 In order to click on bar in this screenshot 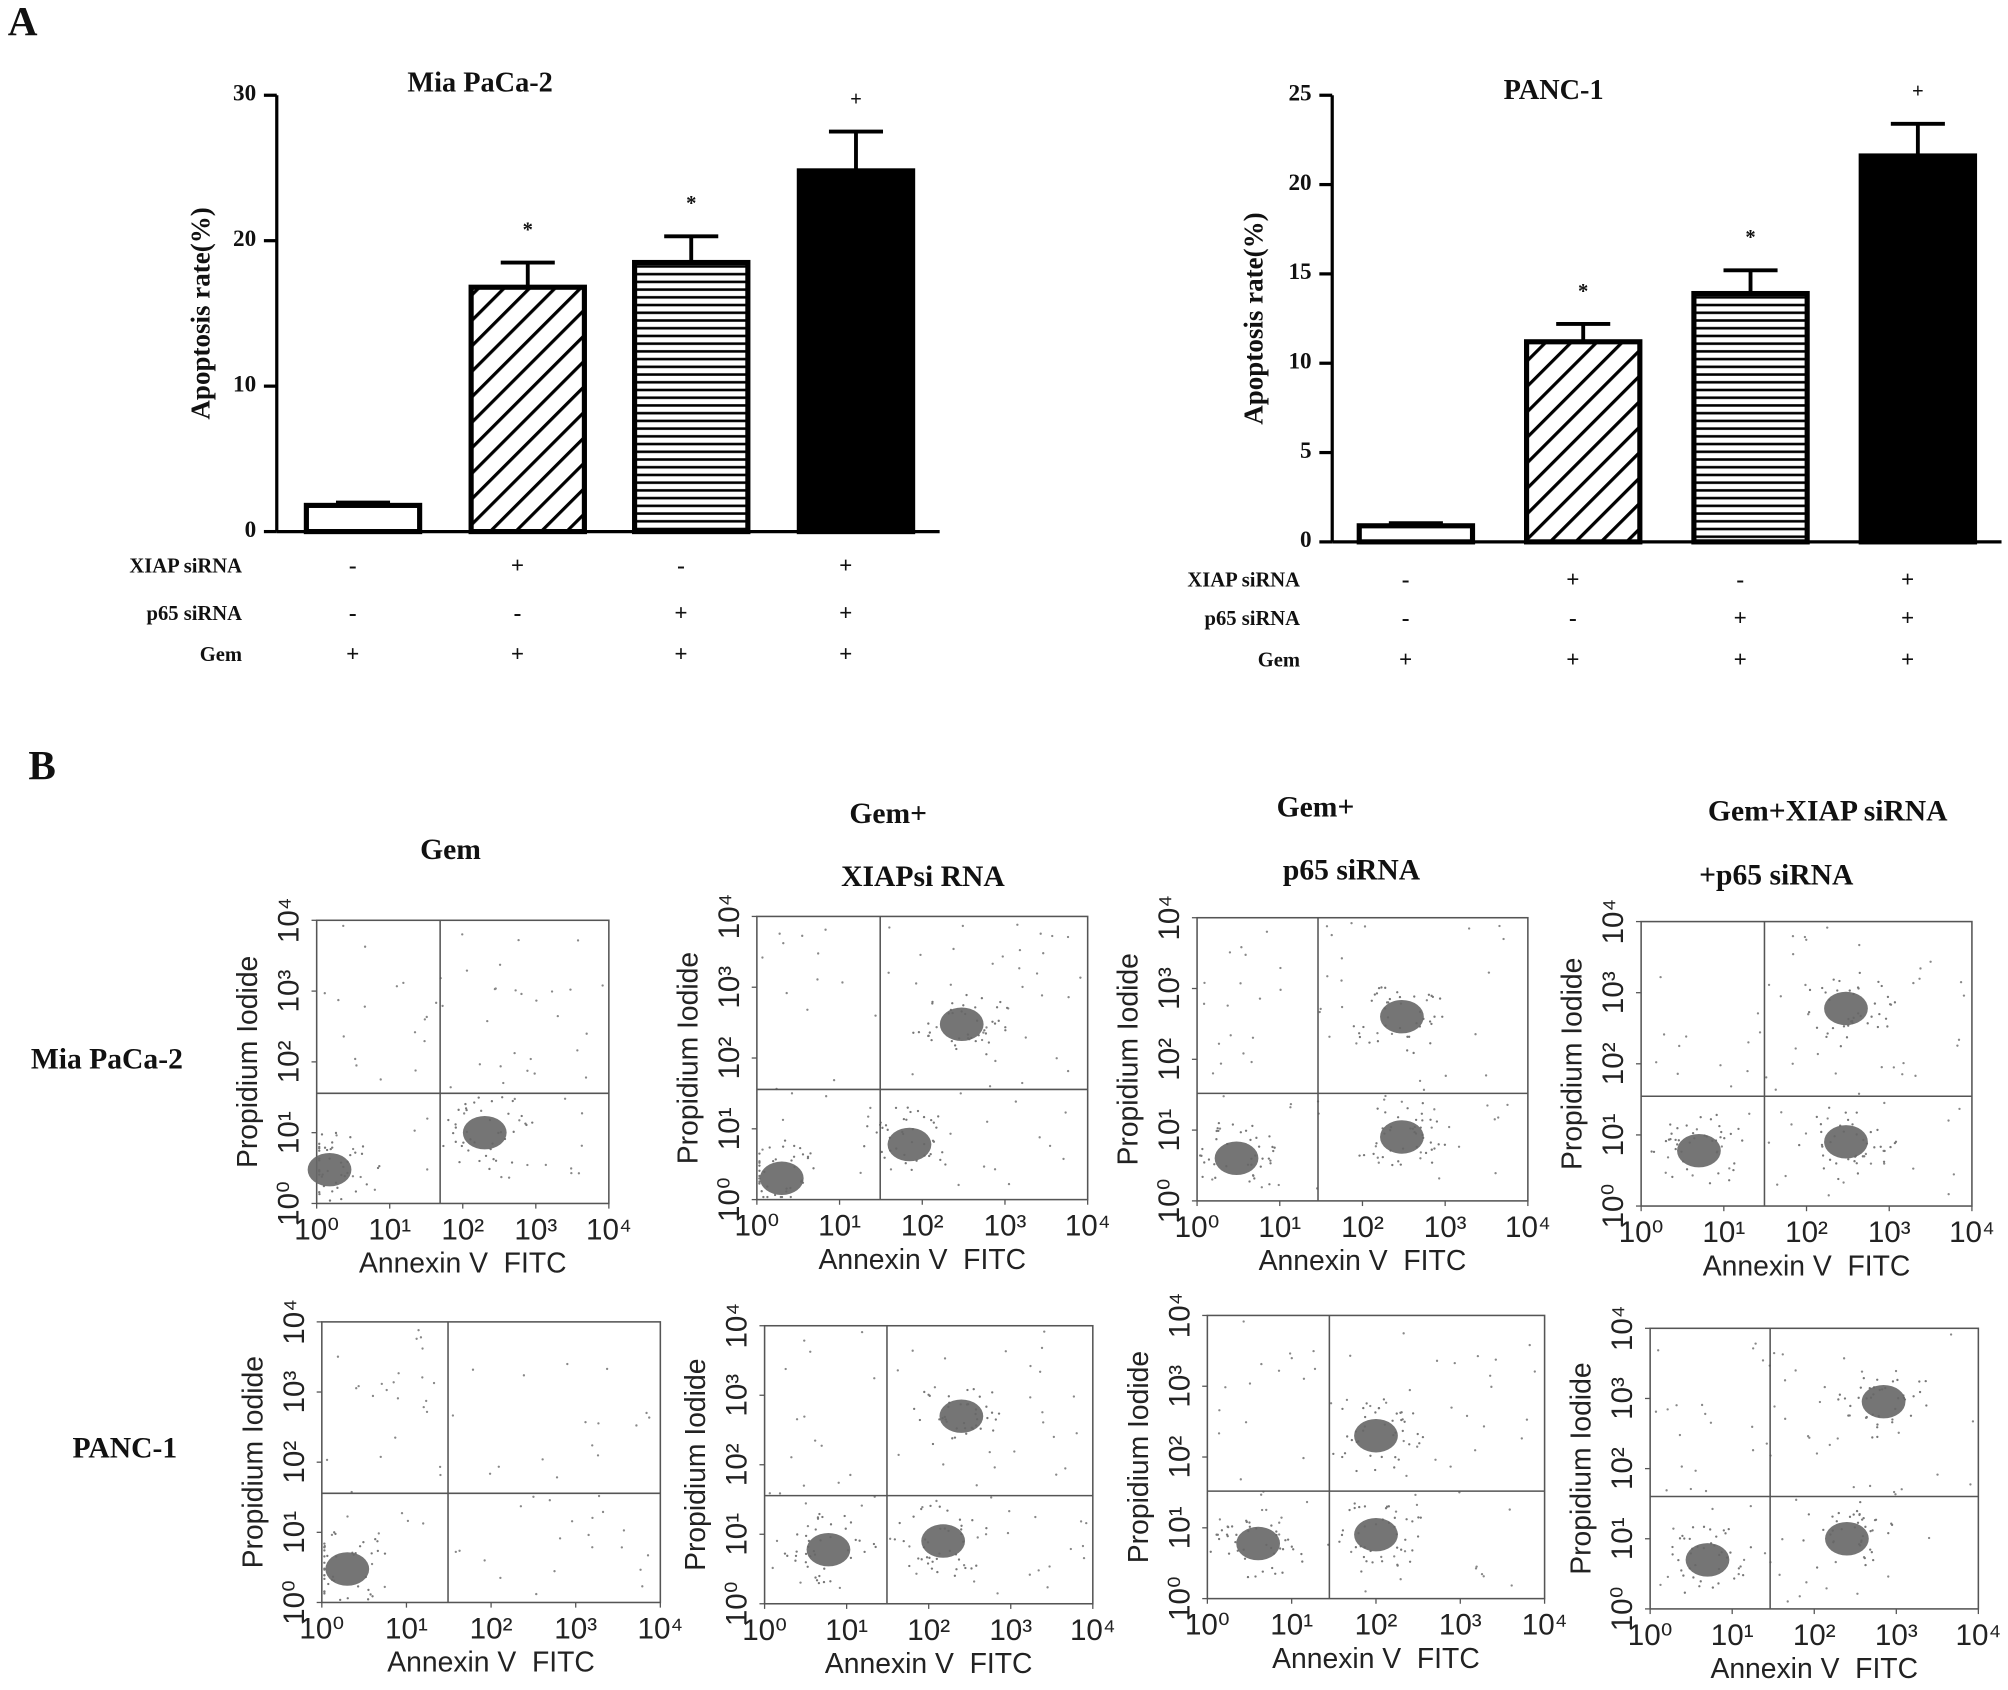, I will do `click(527, 409)`.